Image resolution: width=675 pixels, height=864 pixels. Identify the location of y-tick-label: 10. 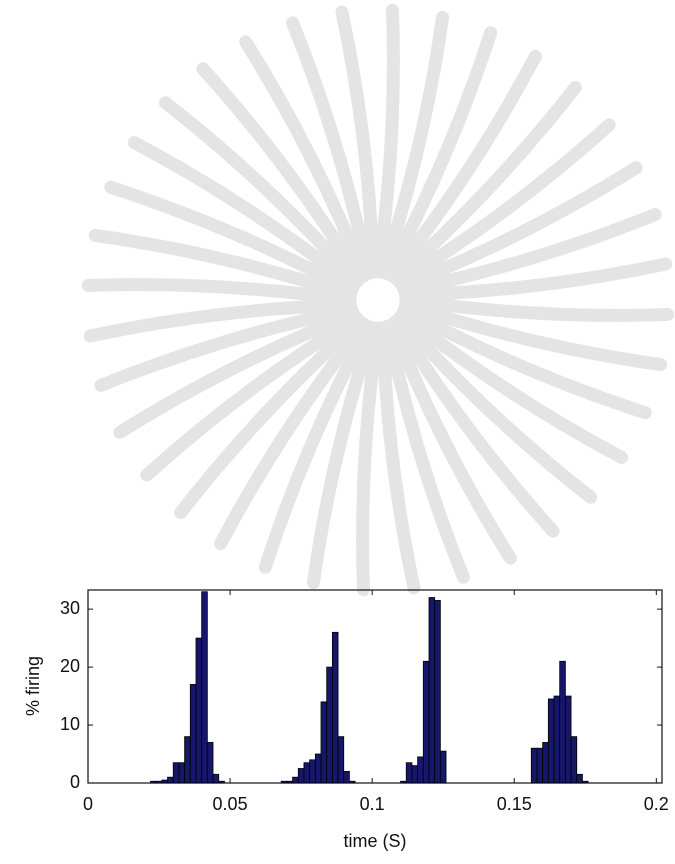
(70, 724).